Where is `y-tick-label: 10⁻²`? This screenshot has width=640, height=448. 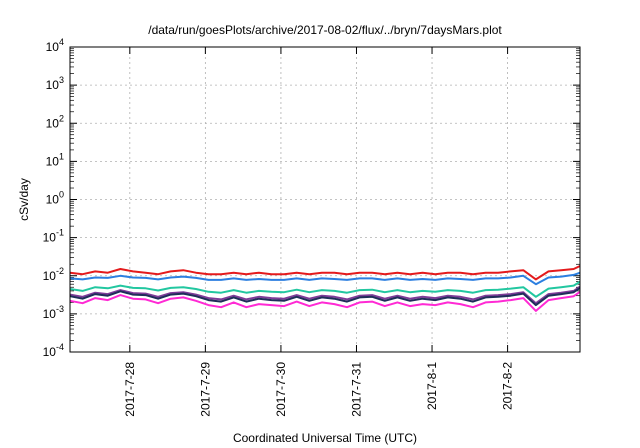
y-tick-label: 10⁻² is located at coordinates (53, 274).